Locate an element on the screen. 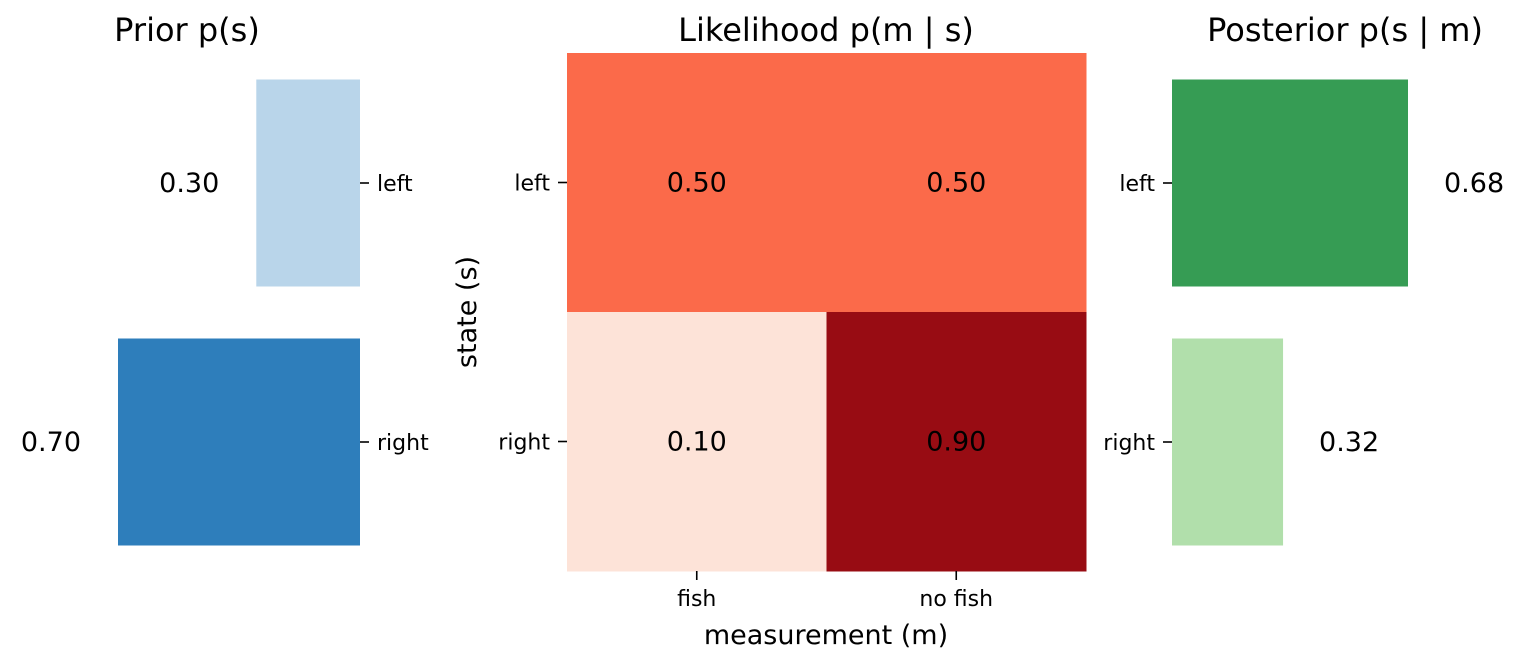 The height and width of the screenshot is (664, 1532). likelihood-y-tick-label: left is located at coordinates (532, 184).